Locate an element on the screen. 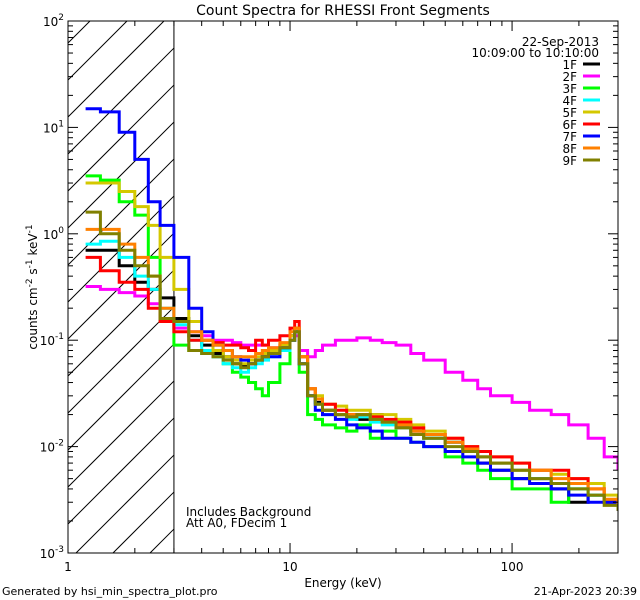  legend-label-9F: 9F is located at coordinates (569, 161).